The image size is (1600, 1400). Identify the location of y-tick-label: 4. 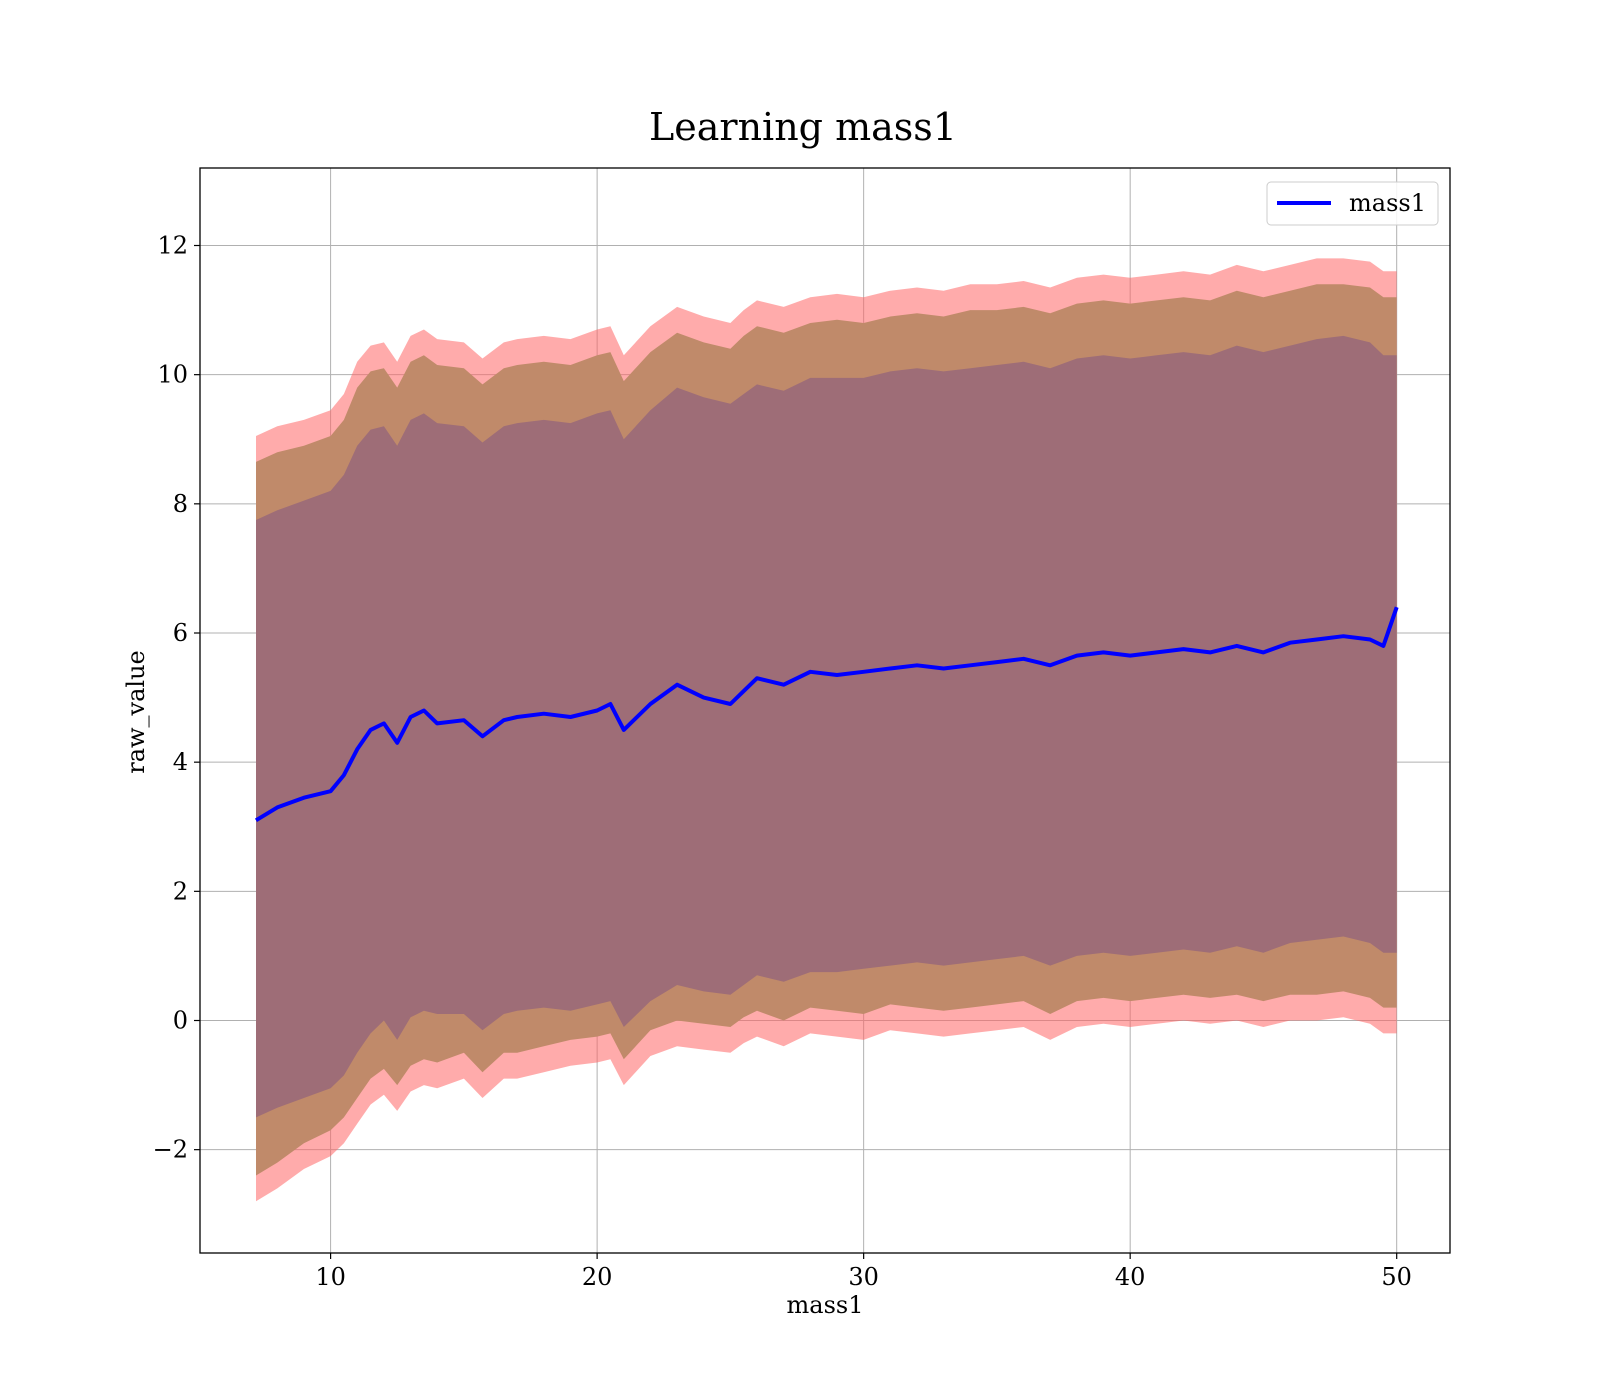
(180, 762).